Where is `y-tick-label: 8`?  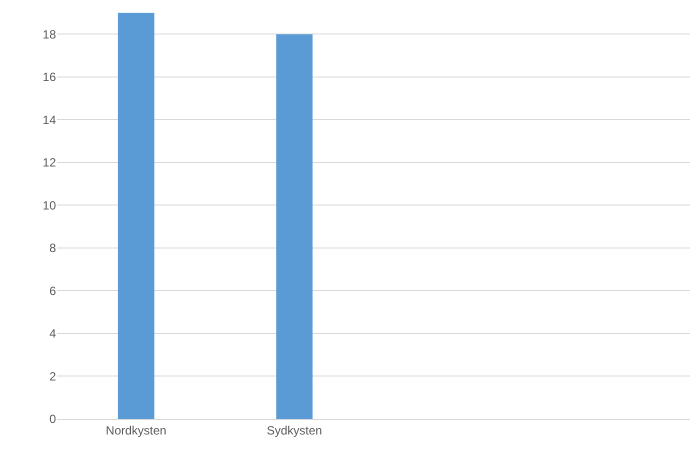 y-tick-label: 8 is located at coordinates (52, 248).